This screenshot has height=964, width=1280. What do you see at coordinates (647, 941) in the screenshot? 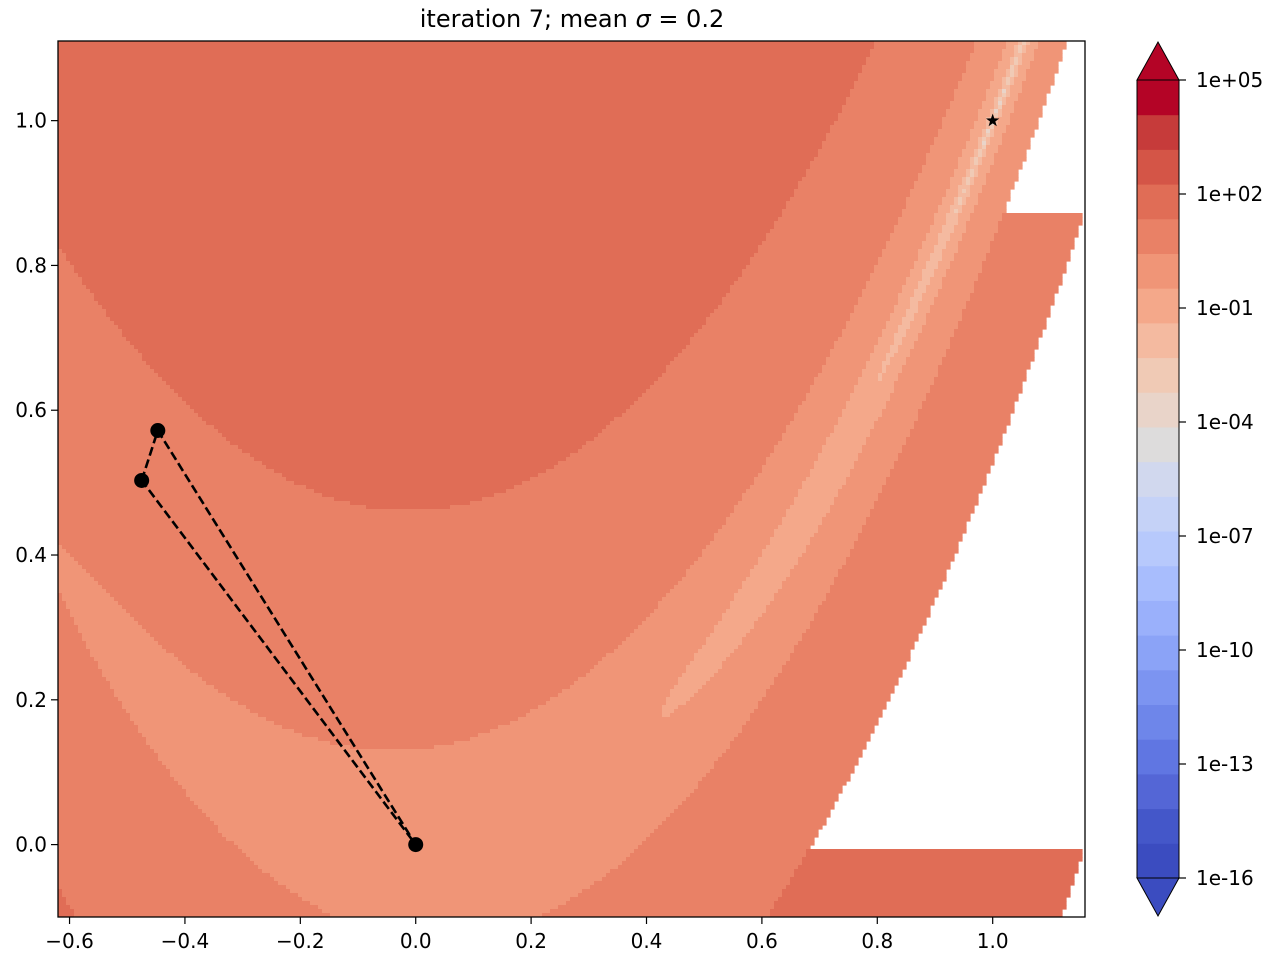
I see `x-tick-label: 0.4` at bounding box center [647, 941].